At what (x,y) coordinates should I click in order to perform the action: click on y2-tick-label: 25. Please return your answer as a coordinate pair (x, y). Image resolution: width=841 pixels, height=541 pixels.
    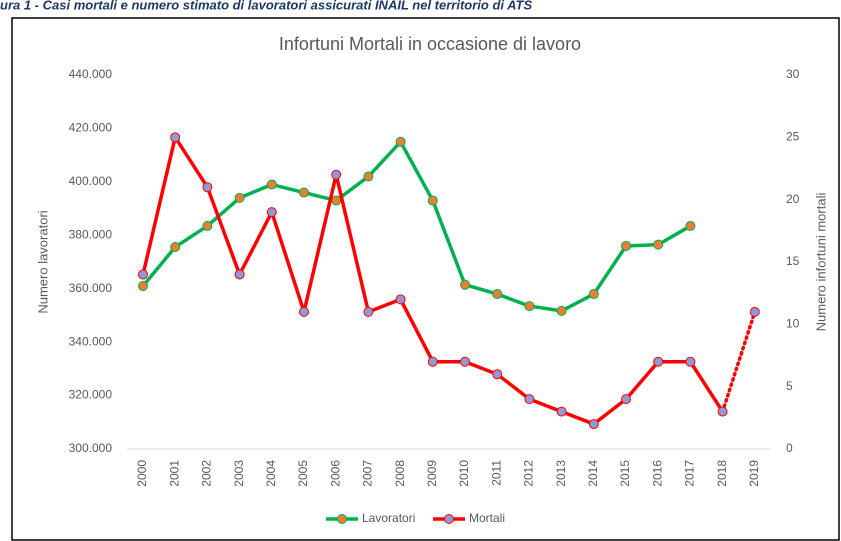
    Looking at the image, I should click on (793, 137).